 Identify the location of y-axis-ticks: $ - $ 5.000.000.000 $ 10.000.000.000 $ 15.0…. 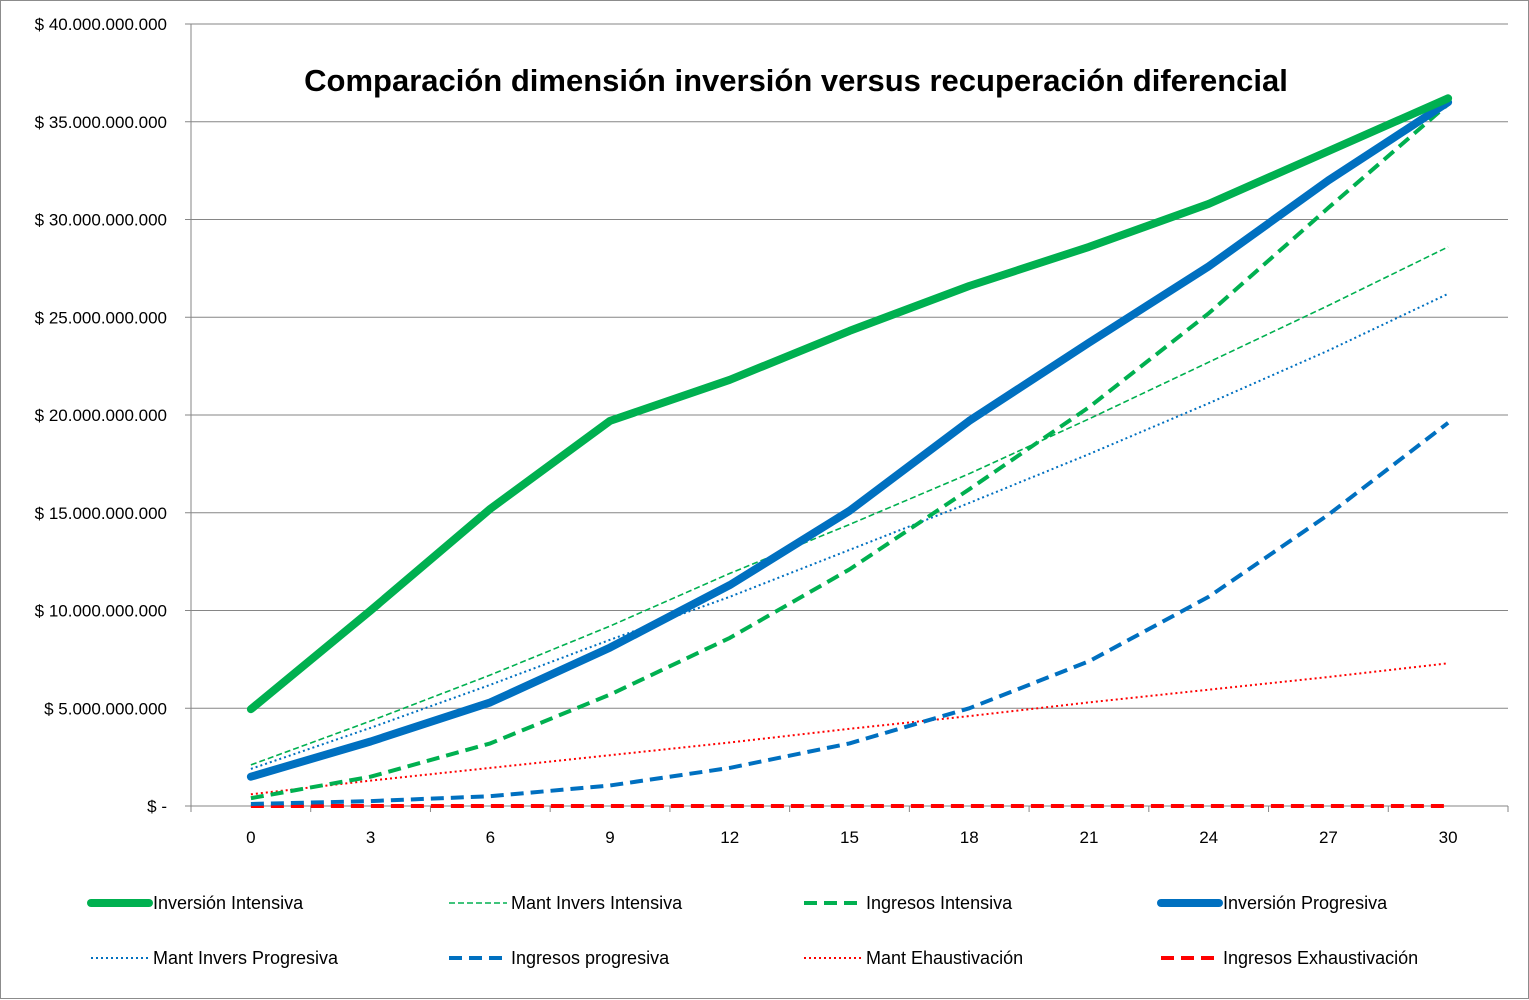
(113, 415).